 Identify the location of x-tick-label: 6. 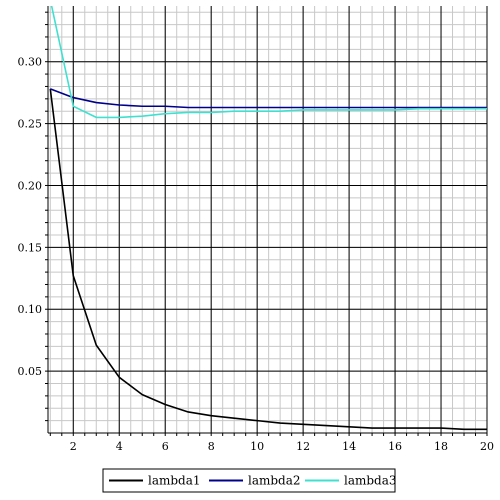
(165, 446).